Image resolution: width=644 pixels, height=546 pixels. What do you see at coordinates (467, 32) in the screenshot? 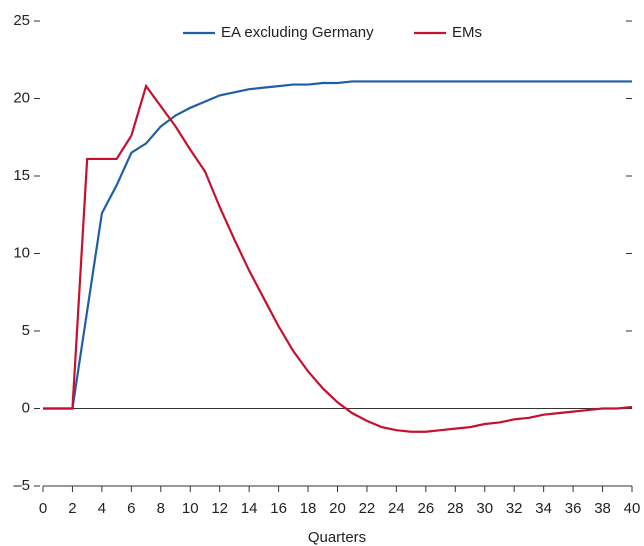
I see `legend-label: EMs` at bounding box center [467, 32].